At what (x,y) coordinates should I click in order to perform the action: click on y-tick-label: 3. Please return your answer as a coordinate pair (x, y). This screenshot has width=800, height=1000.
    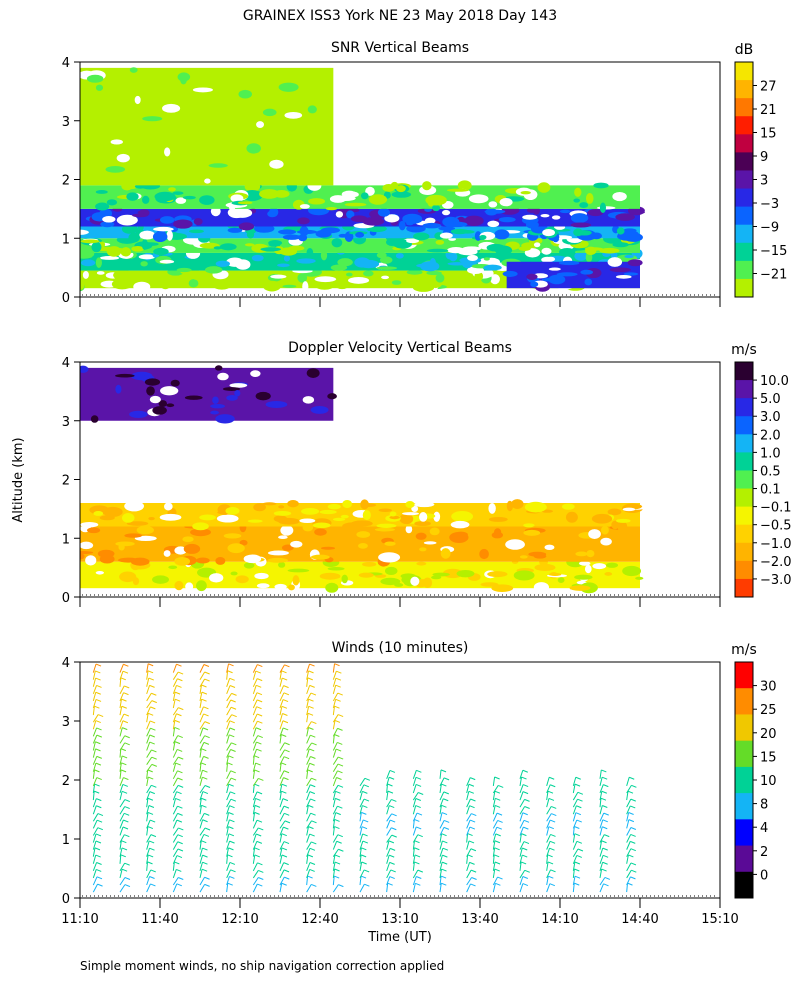
    Looking at the image, I should click on (66, 722).